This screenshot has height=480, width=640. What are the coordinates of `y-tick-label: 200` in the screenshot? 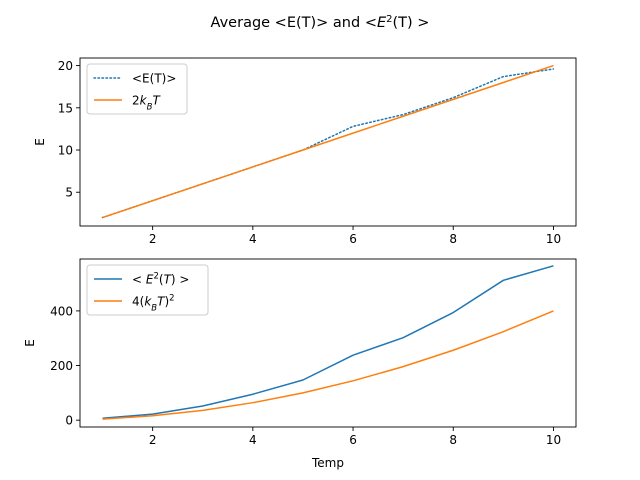 It's located at (61, 366).